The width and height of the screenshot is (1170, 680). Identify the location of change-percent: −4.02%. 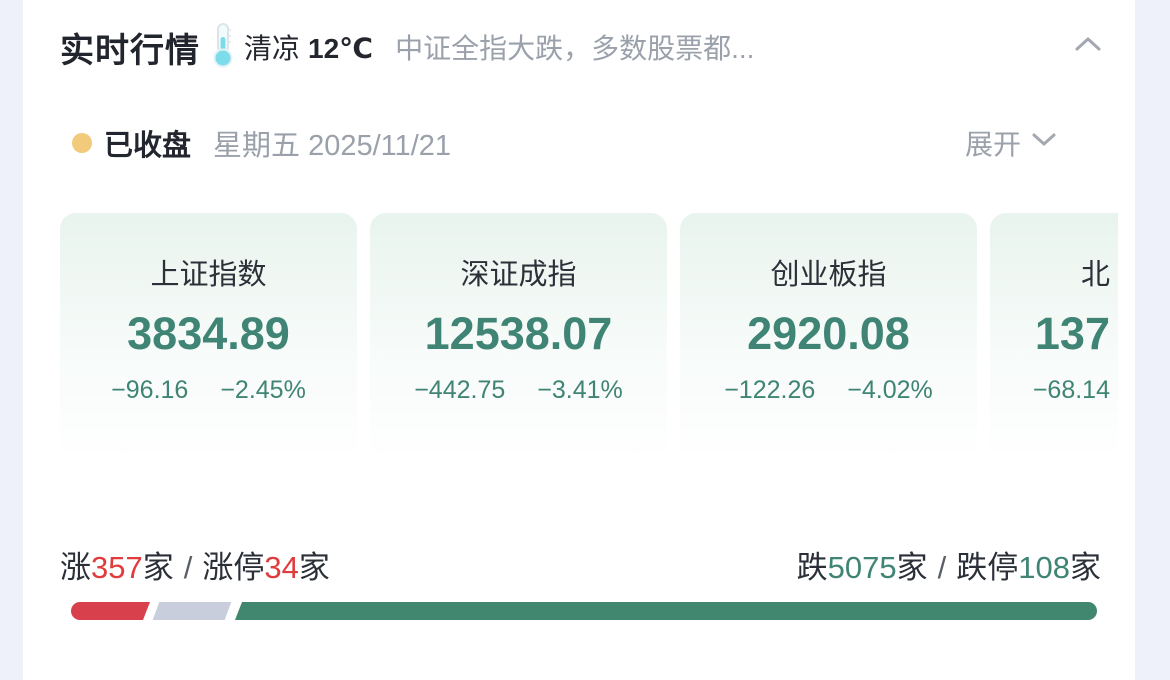
(890, 390).